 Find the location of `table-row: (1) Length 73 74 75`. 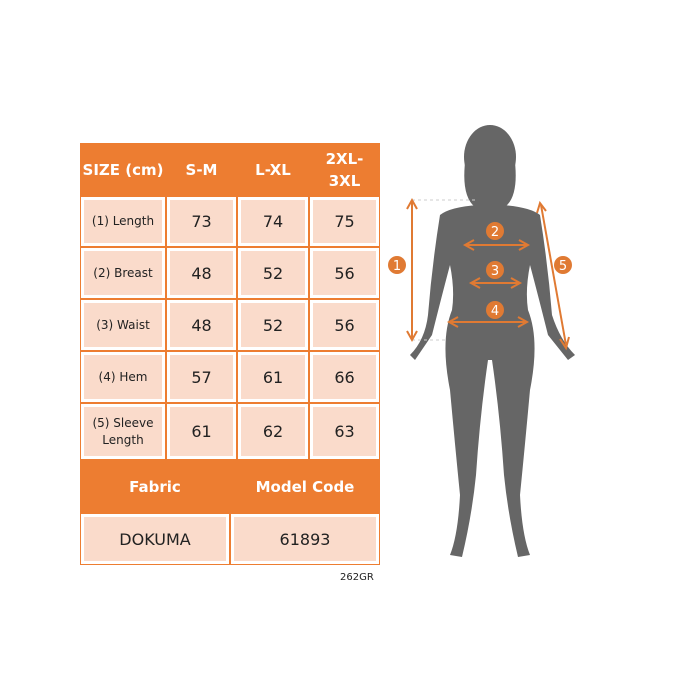

table-row: (1) Length 73 74 75 is located at coordinates (230, 221).